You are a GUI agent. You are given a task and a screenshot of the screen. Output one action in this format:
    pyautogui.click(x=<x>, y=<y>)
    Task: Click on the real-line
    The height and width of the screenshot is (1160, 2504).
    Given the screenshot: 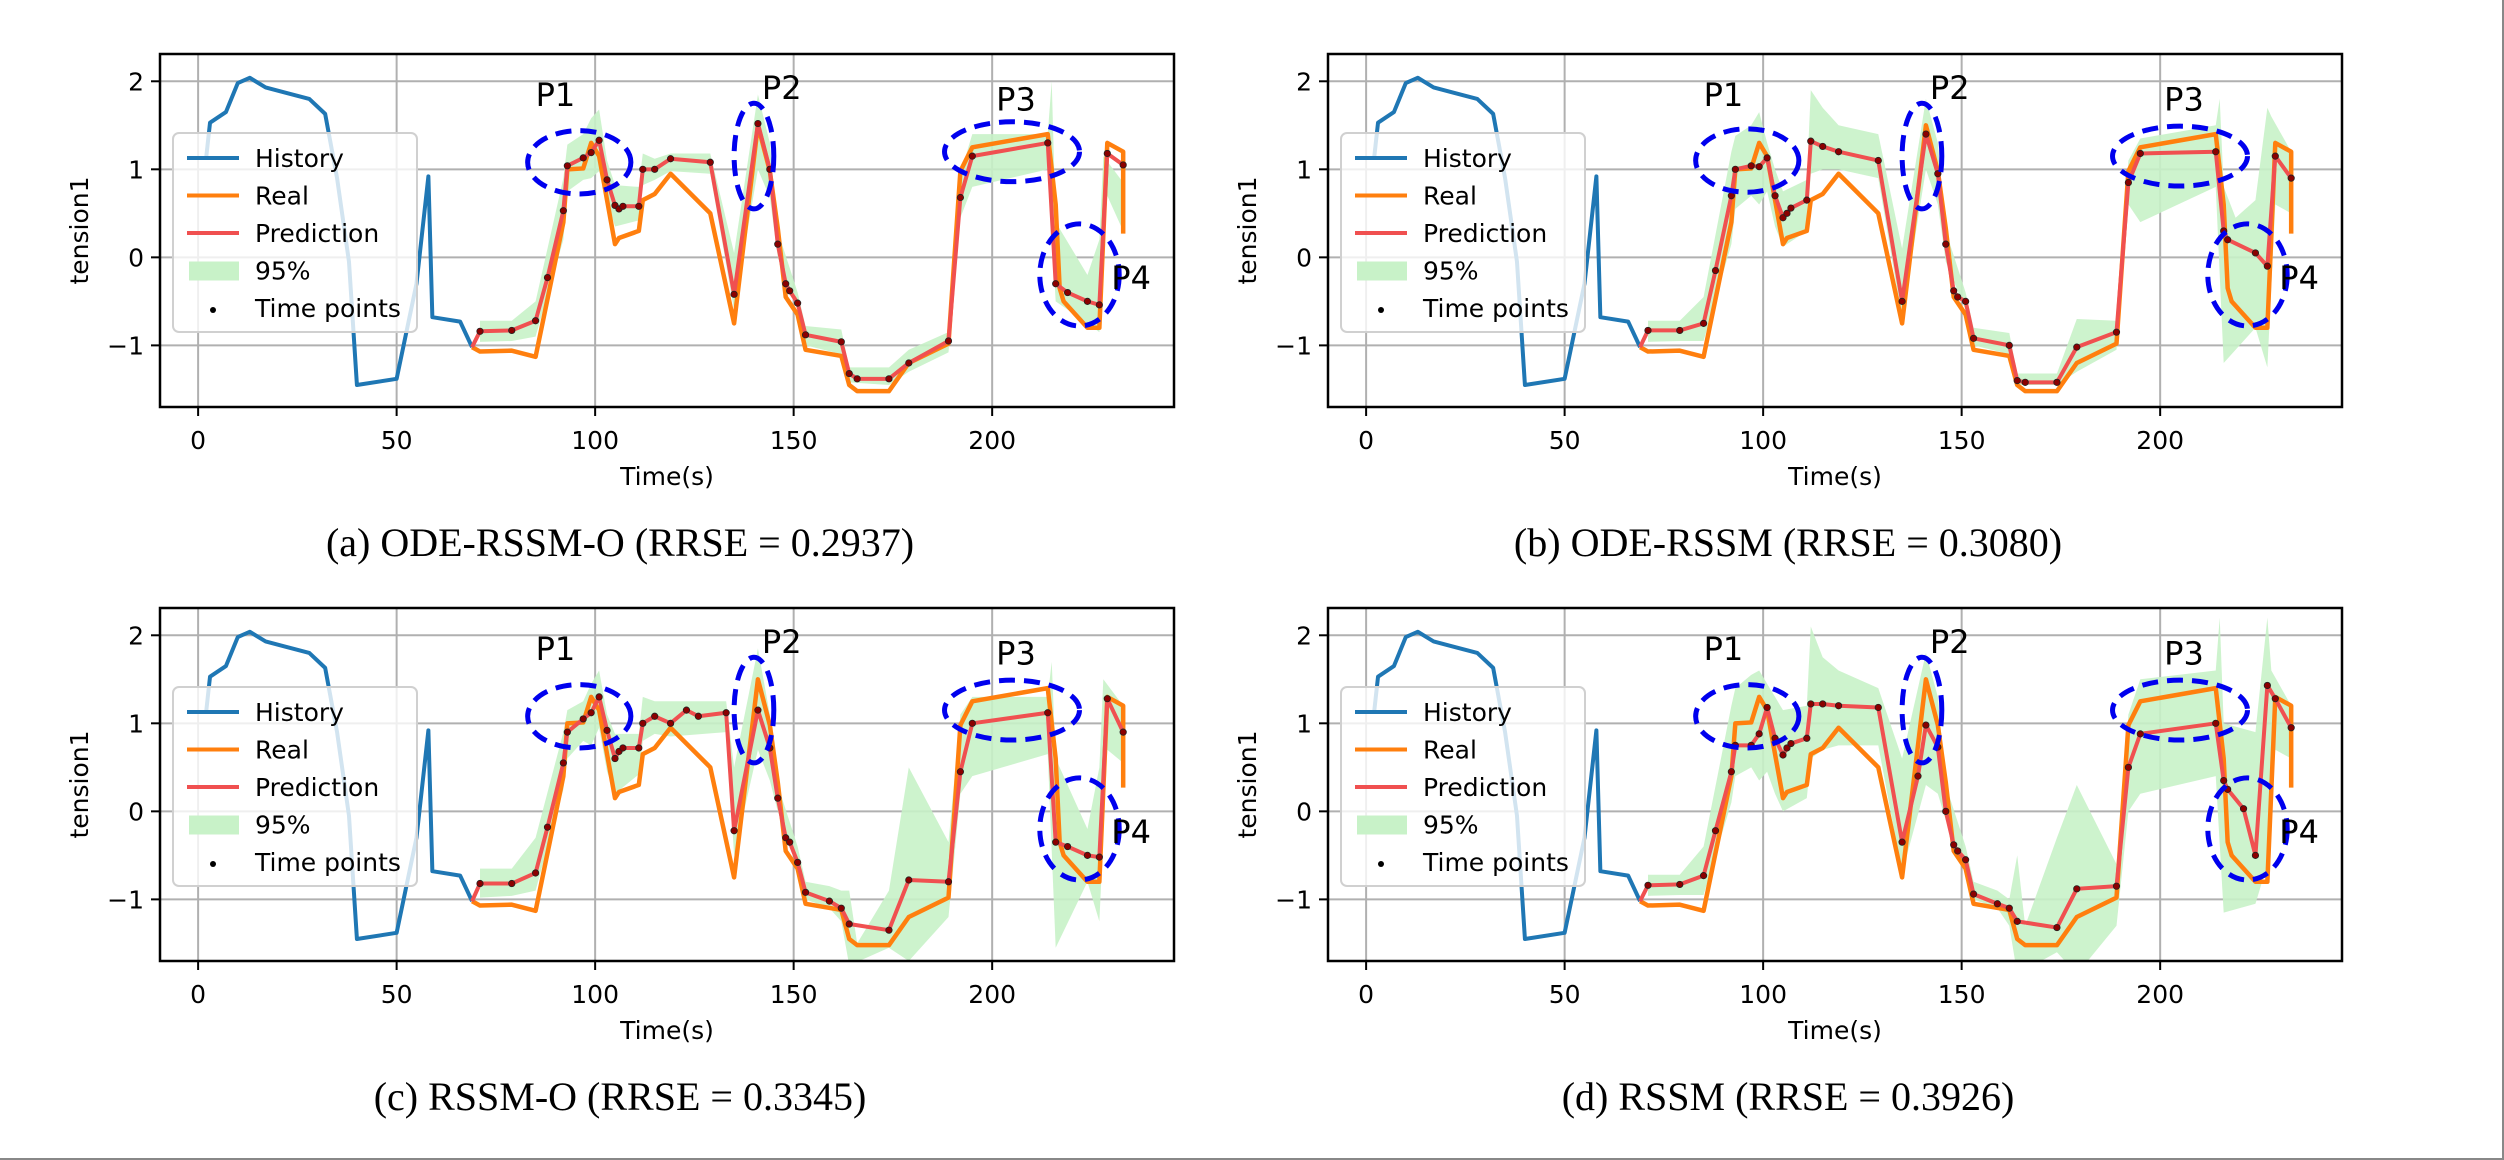 What is the action you would take?
    pyautogui.click(x=1966, y=812)
    